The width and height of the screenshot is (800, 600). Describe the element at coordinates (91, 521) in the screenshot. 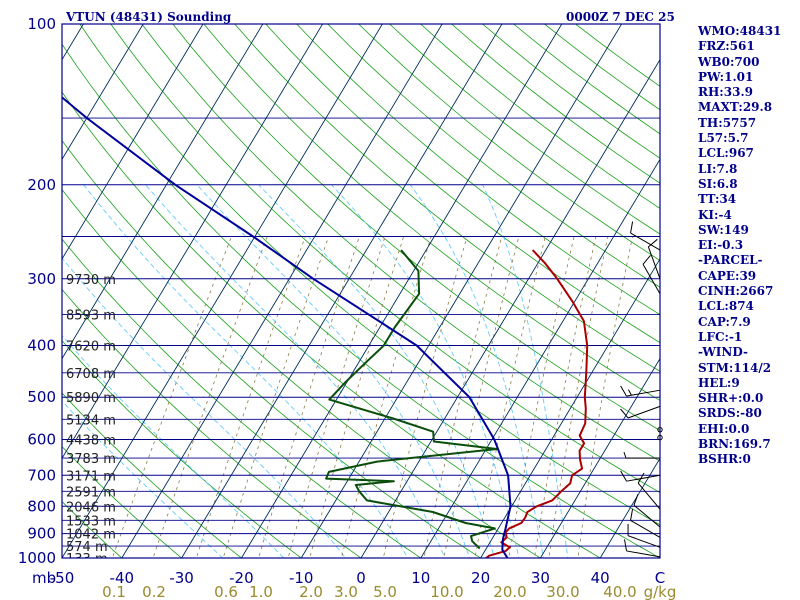

I see `height-label: 1533 m` at that location.